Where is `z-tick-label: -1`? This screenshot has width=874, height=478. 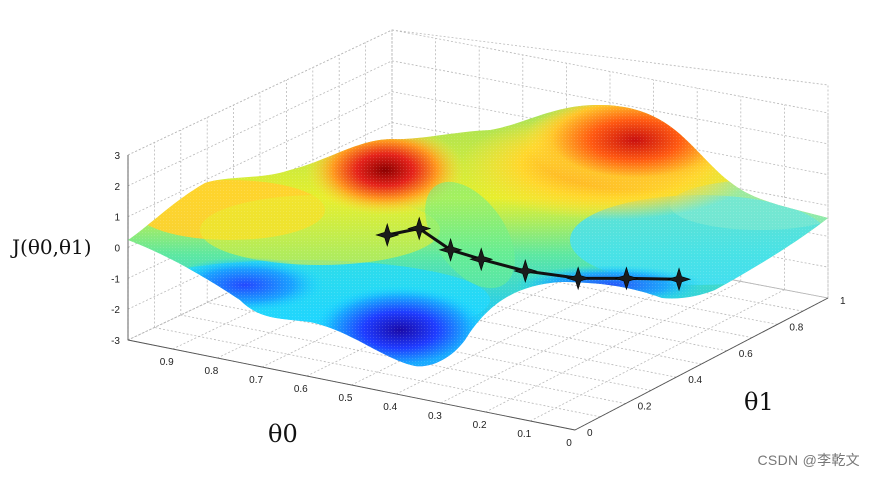
z-tick-label: -1 is located at coordinates (115, 279).